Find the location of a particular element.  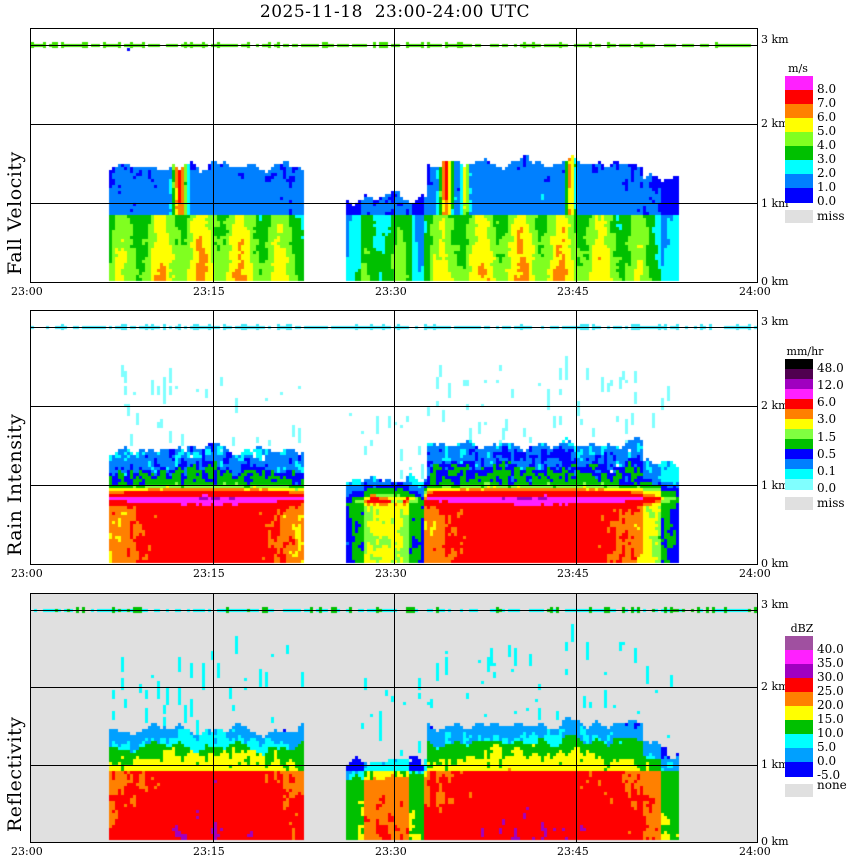

colorbar-tick-label: 25.0 is located at coordinates (830, 691).